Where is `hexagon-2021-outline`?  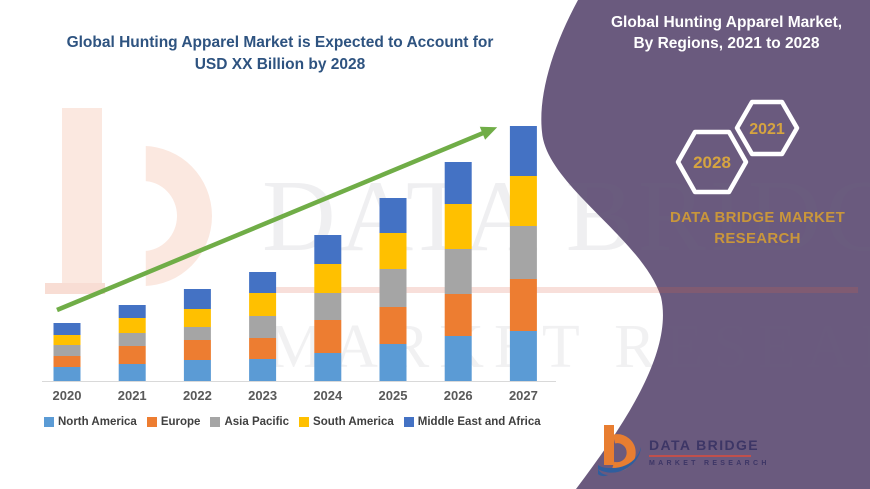
hexagon-2021-outline is located at coordinates (767, 128).